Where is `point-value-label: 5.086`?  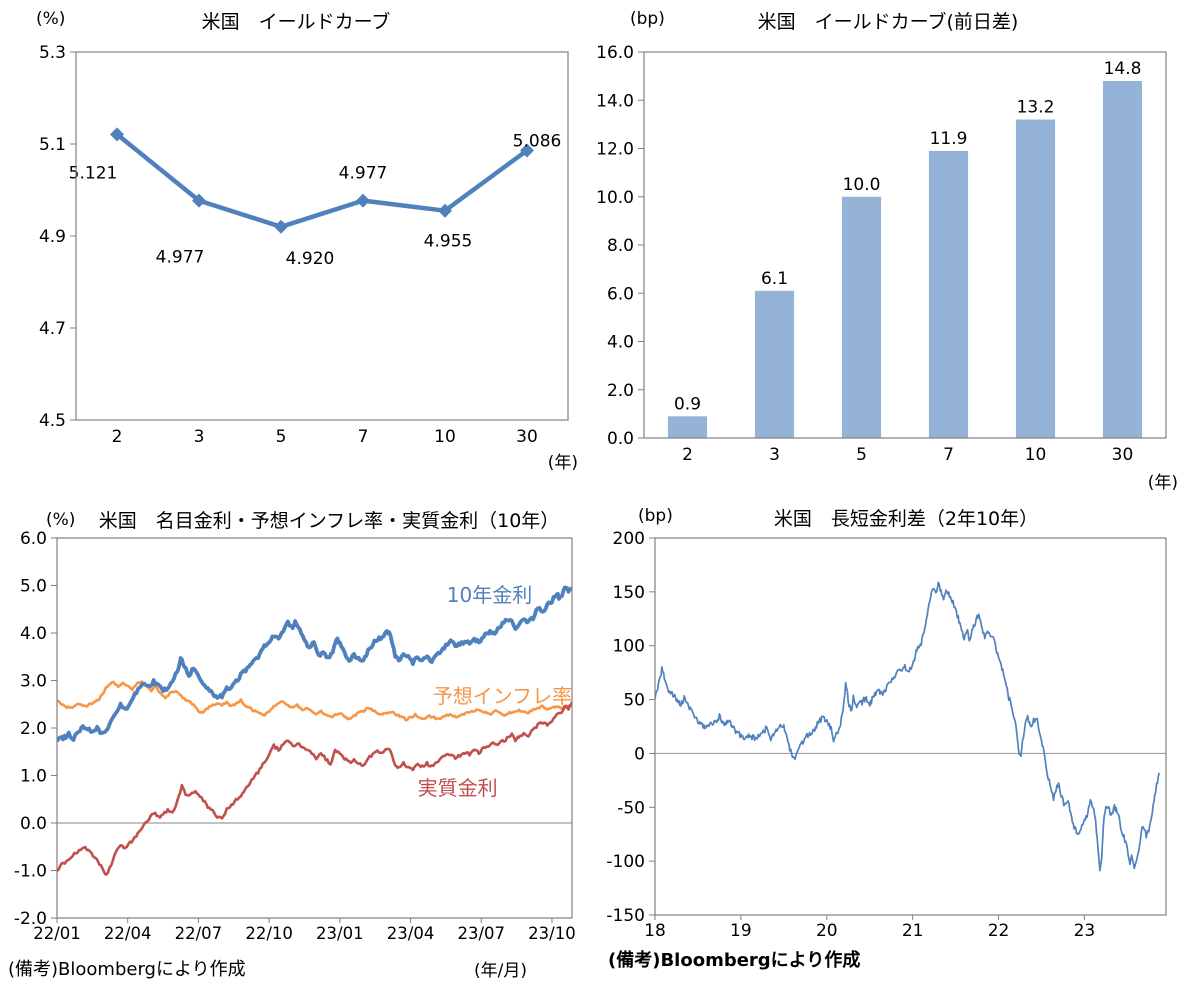
point-value-label: 5.086 is located at coordinates (537, 141).